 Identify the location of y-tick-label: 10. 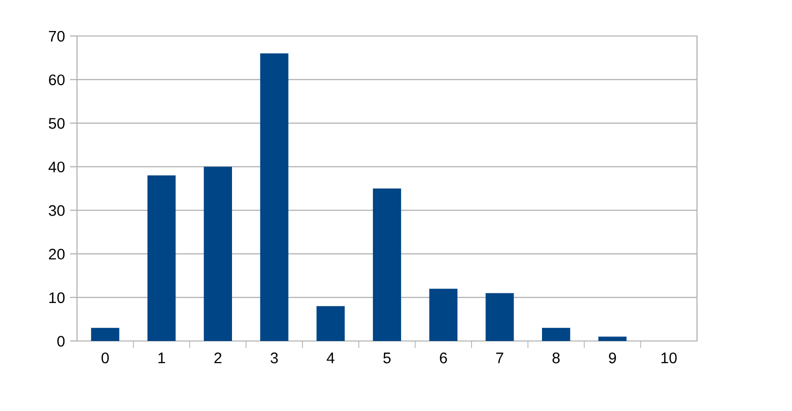
(57, 298).